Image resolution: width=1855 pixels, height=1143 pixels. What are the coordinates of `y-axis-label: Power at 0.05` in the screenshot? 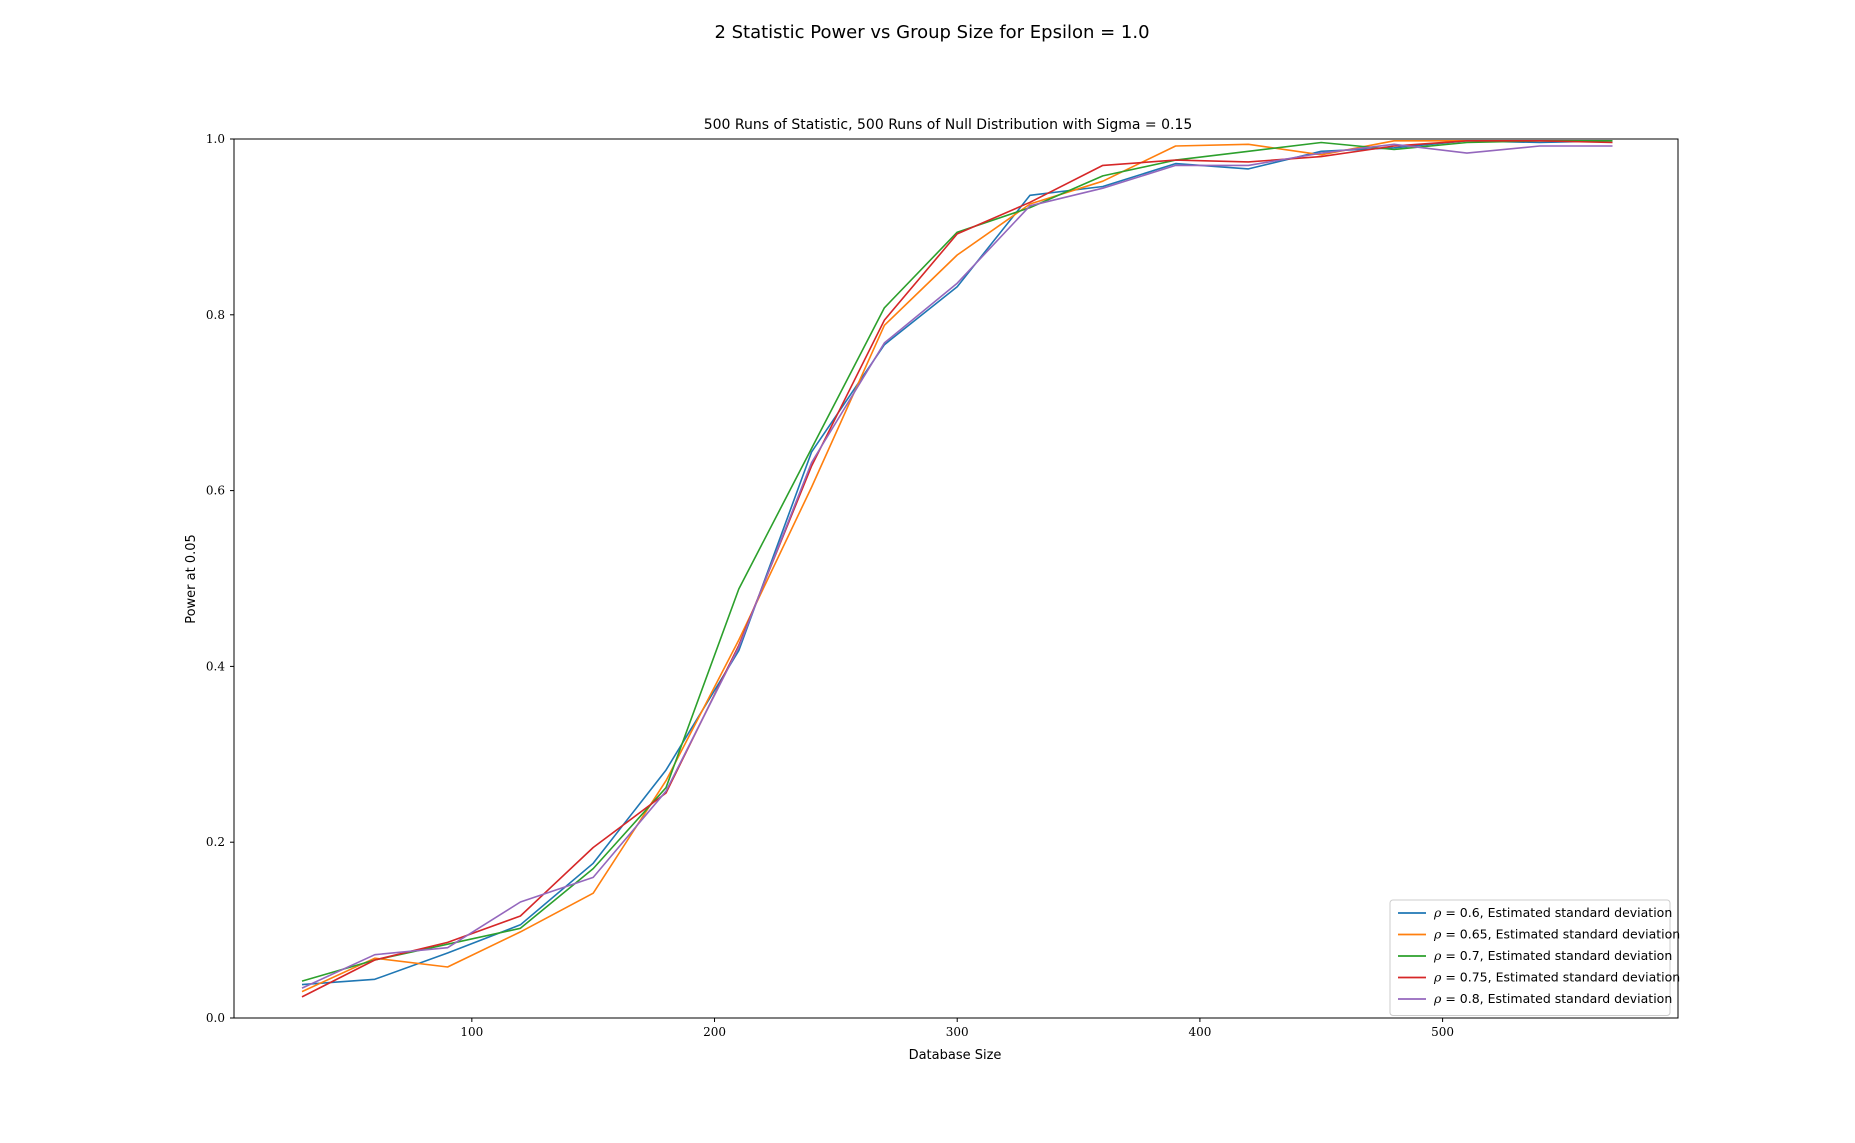 It's located at (191, 579).